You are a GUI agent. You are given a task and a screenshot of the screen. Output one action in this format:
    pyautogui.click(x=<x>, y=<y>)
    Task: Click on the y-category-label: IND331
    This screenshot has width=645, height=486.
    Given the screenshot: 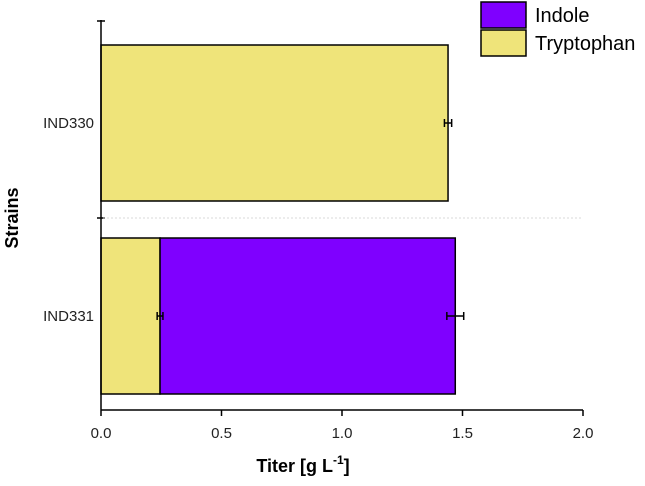 What is the action you would take?
    pyautogui.click(x=68, y=316)
    